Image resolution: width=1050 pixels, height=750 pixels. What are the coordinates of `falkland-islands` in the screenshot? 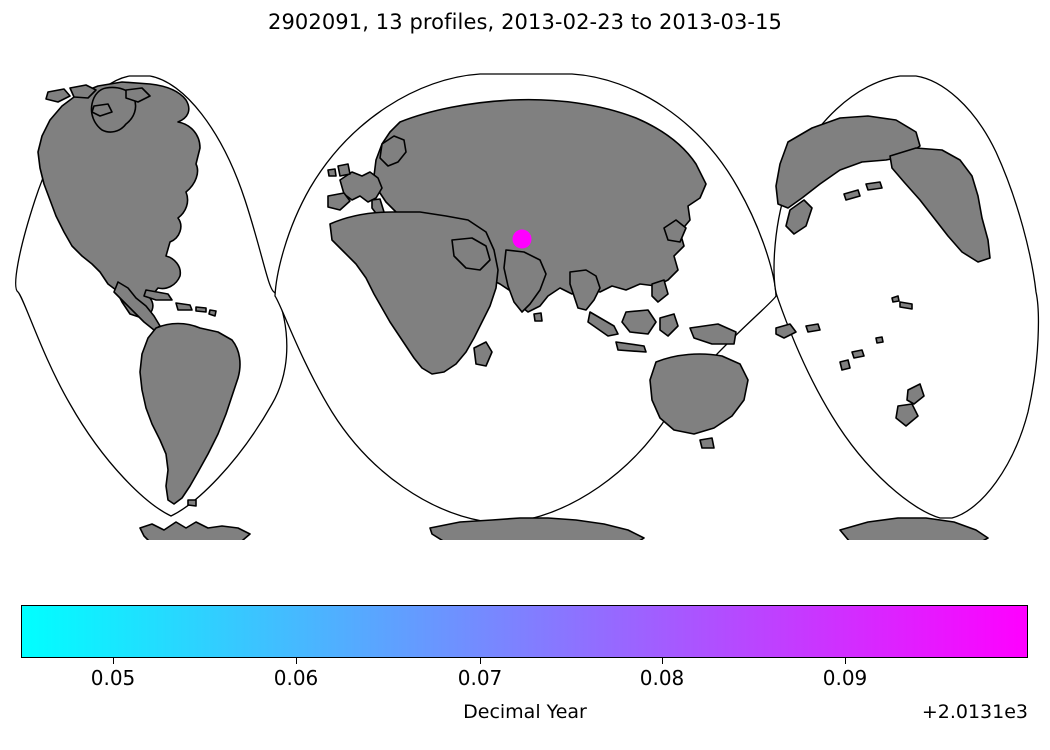 It's located at (192, 503).